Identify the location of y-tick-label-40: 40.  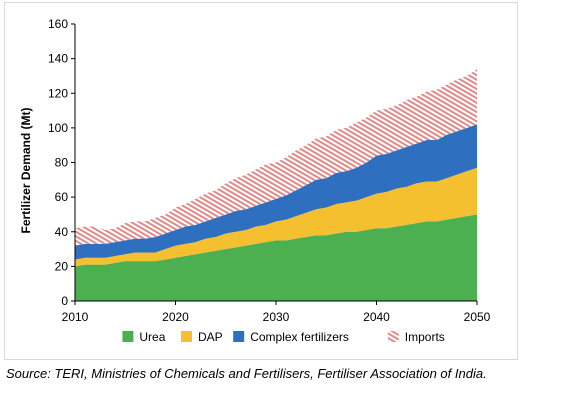
(62, 232).